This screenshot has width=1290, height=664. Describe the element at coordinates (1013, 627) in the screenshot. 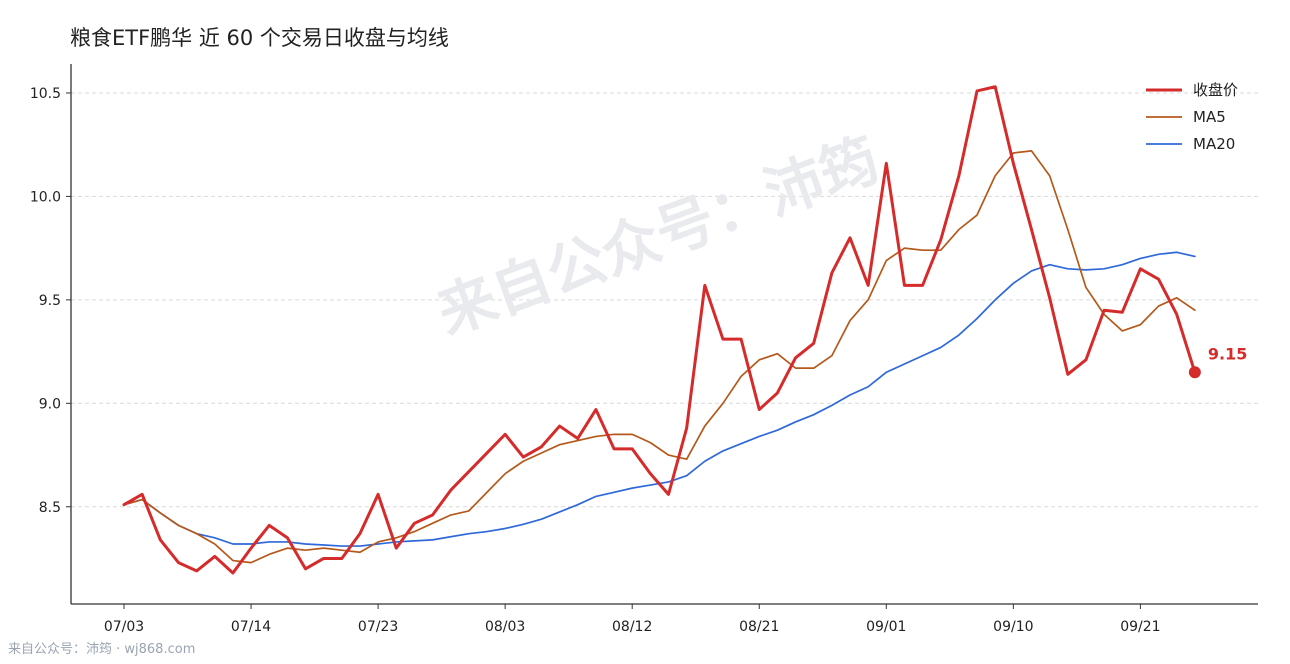

I see `x-tick-label: 09/10` at that location.